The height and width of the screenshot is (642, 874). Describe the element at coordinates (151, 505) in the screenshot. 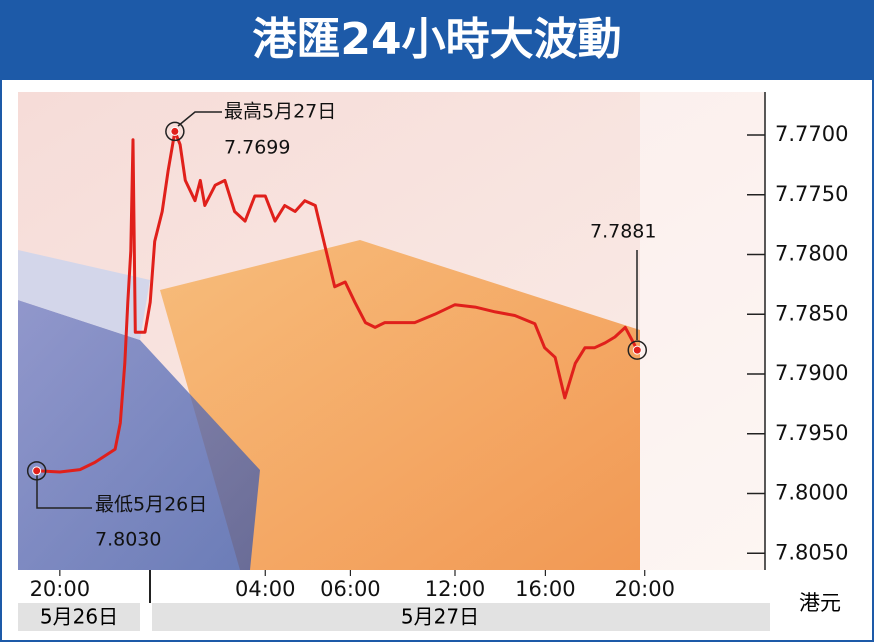

I see `annotation: 最低5月26日` at that location.